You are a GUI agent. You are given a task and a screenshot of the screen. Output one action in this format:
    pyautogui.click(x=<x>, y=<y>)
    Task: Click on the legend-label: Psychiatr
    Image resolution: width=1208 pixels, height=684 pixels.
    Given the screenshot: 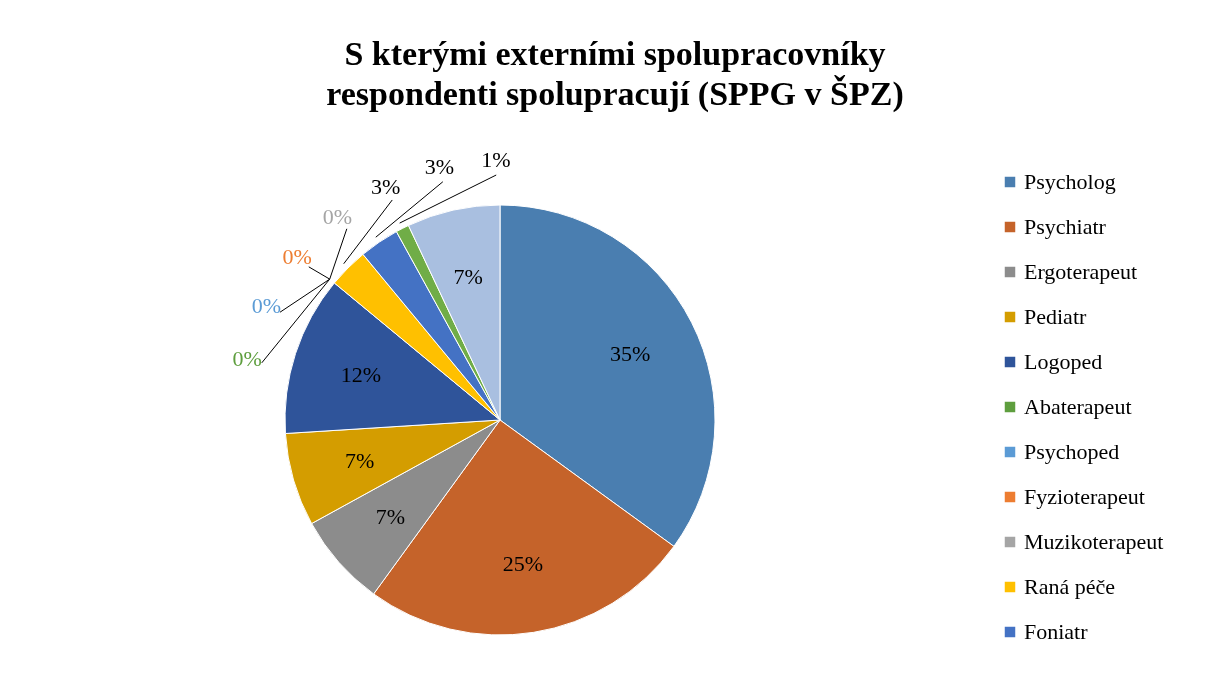 What is the action you would take?
    pyautogui.click(x=1065, y=226)
    